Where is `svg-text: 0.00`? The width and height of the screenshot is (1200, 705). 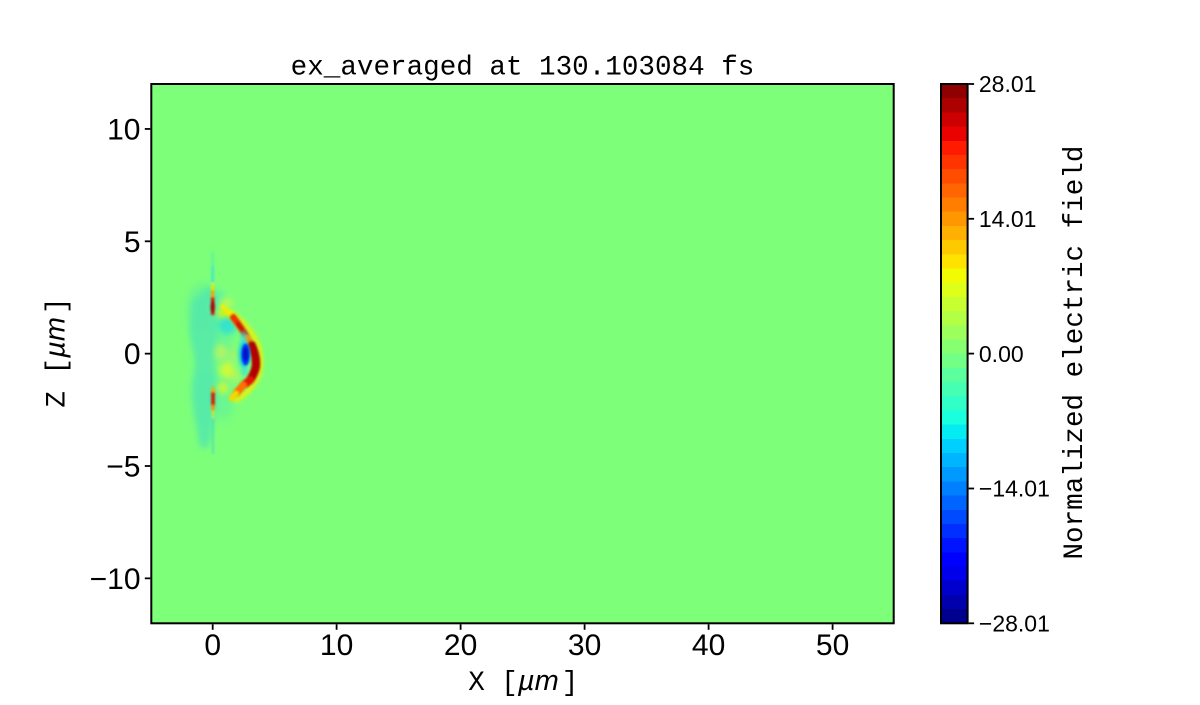
svg-text: 0.00 is located at coordinates (1001, 354).